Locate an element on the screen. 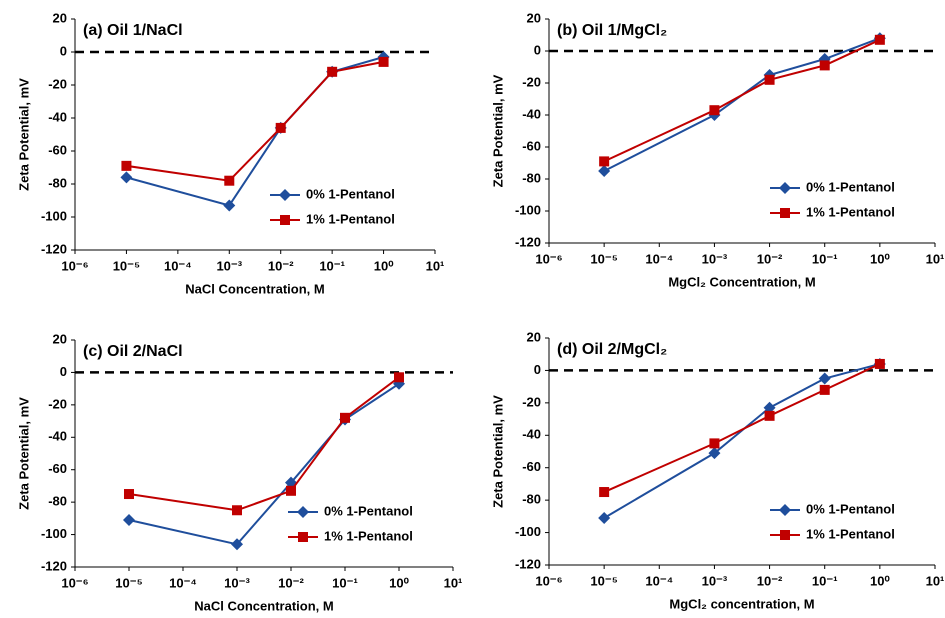 The height and width of the screenshot is (618, 945). panel-title: (a) Oil 1/NaCl is located at coordinates (133, 30).